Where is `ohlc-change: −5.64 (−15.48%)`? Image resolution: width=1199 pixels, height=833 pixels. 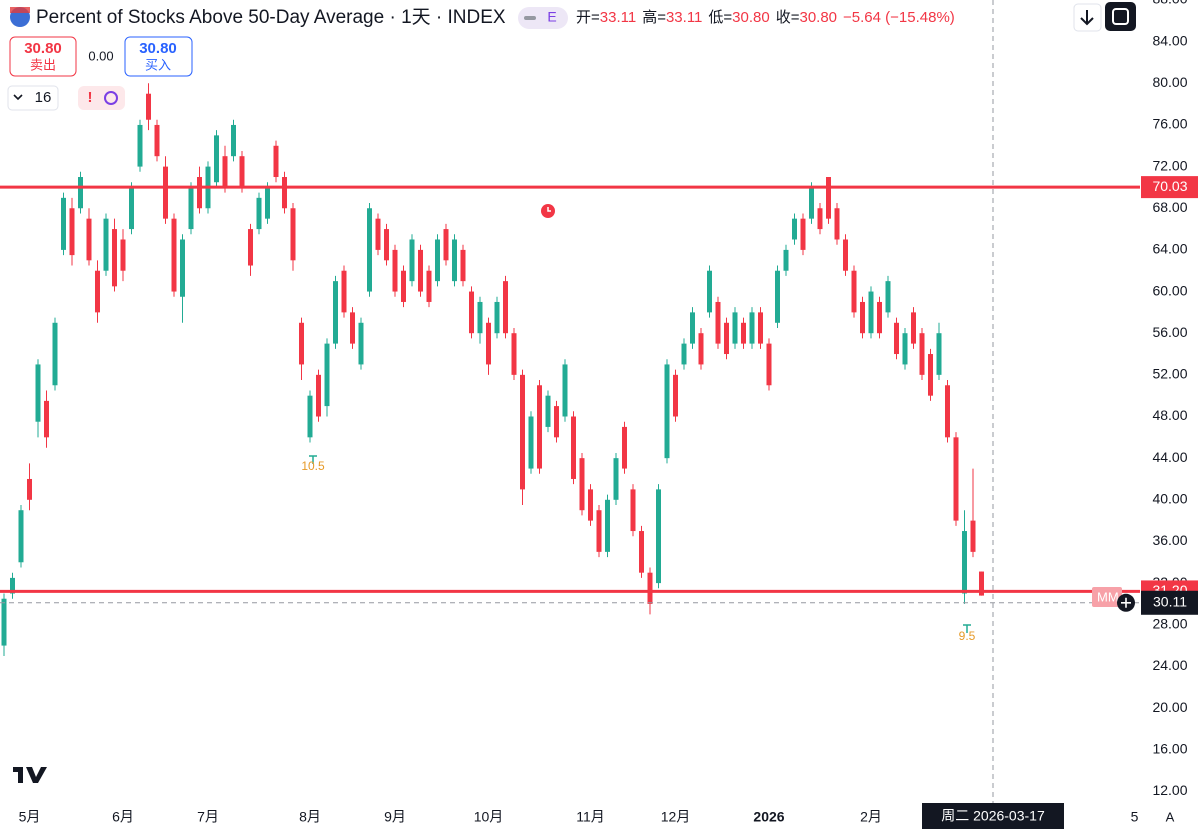 ohlc-change: −5.64 (−15.48%) is located at coordinates (899, 17).